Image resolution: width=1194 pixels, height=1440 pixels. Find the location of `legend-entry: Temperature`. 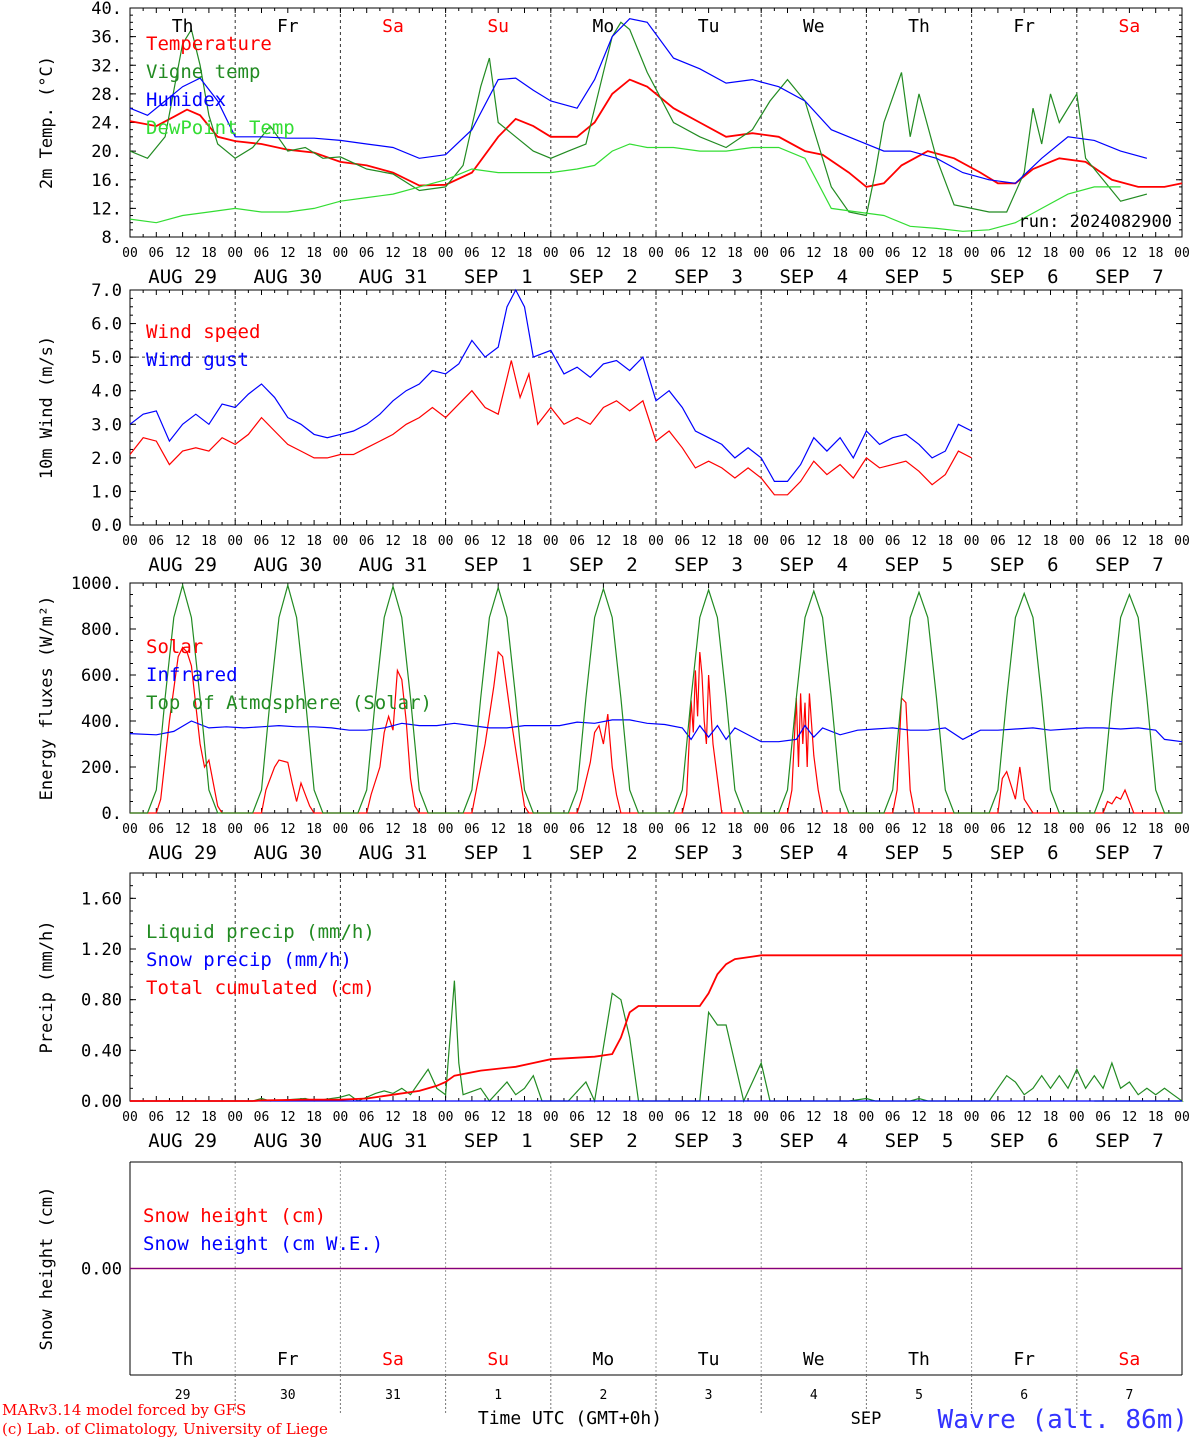

legend-entry: Temperature is located at coordinates (209, 44).